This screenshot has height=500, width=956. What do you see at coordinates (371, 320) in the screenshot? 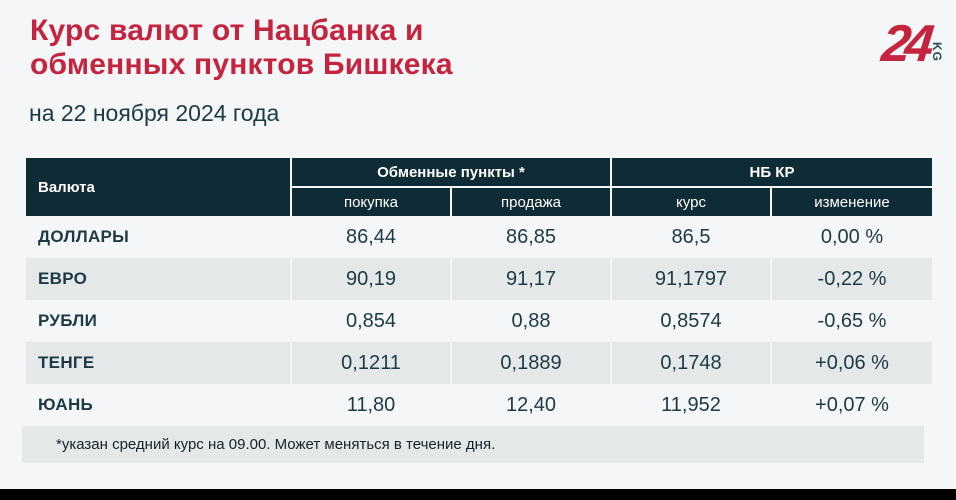
I see `buy-value: 0,854` at bounding box center [371, 320].